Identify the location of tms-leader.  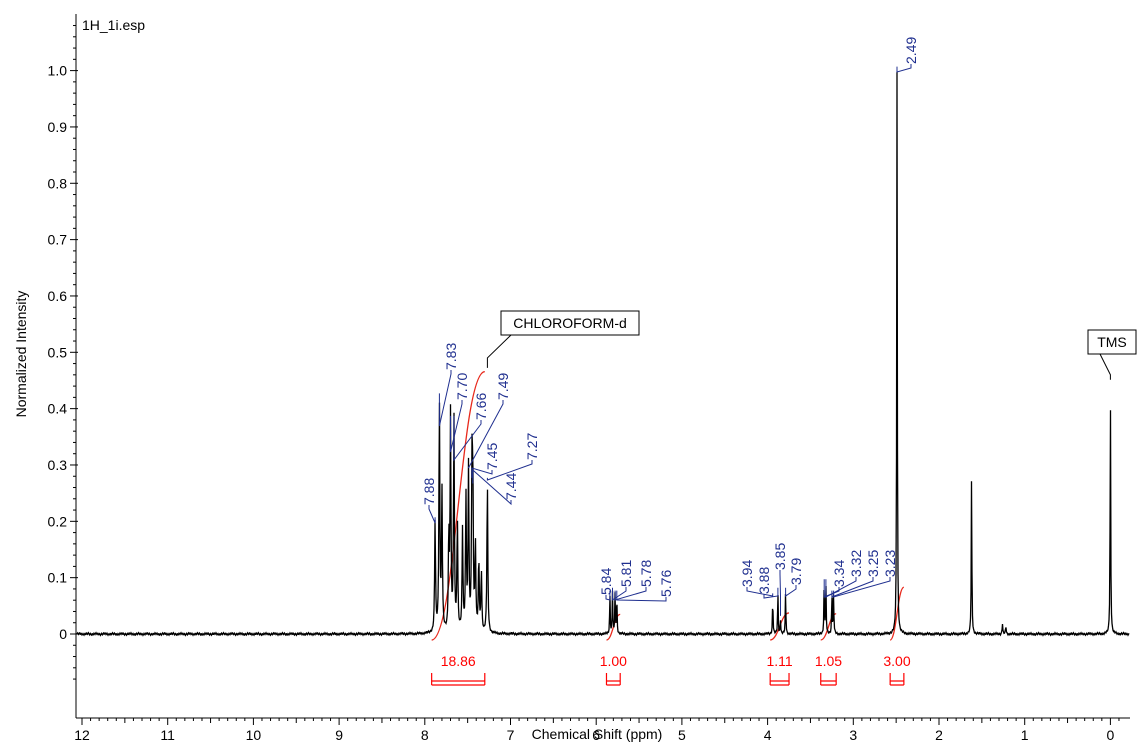
(1105, 366).